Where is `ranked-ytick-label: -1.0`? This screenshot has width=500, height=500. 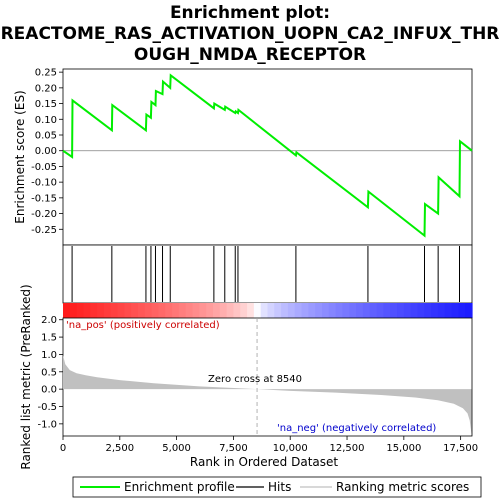 ranked-ytick-label: -1.0 is located at coordinates (47, 424).